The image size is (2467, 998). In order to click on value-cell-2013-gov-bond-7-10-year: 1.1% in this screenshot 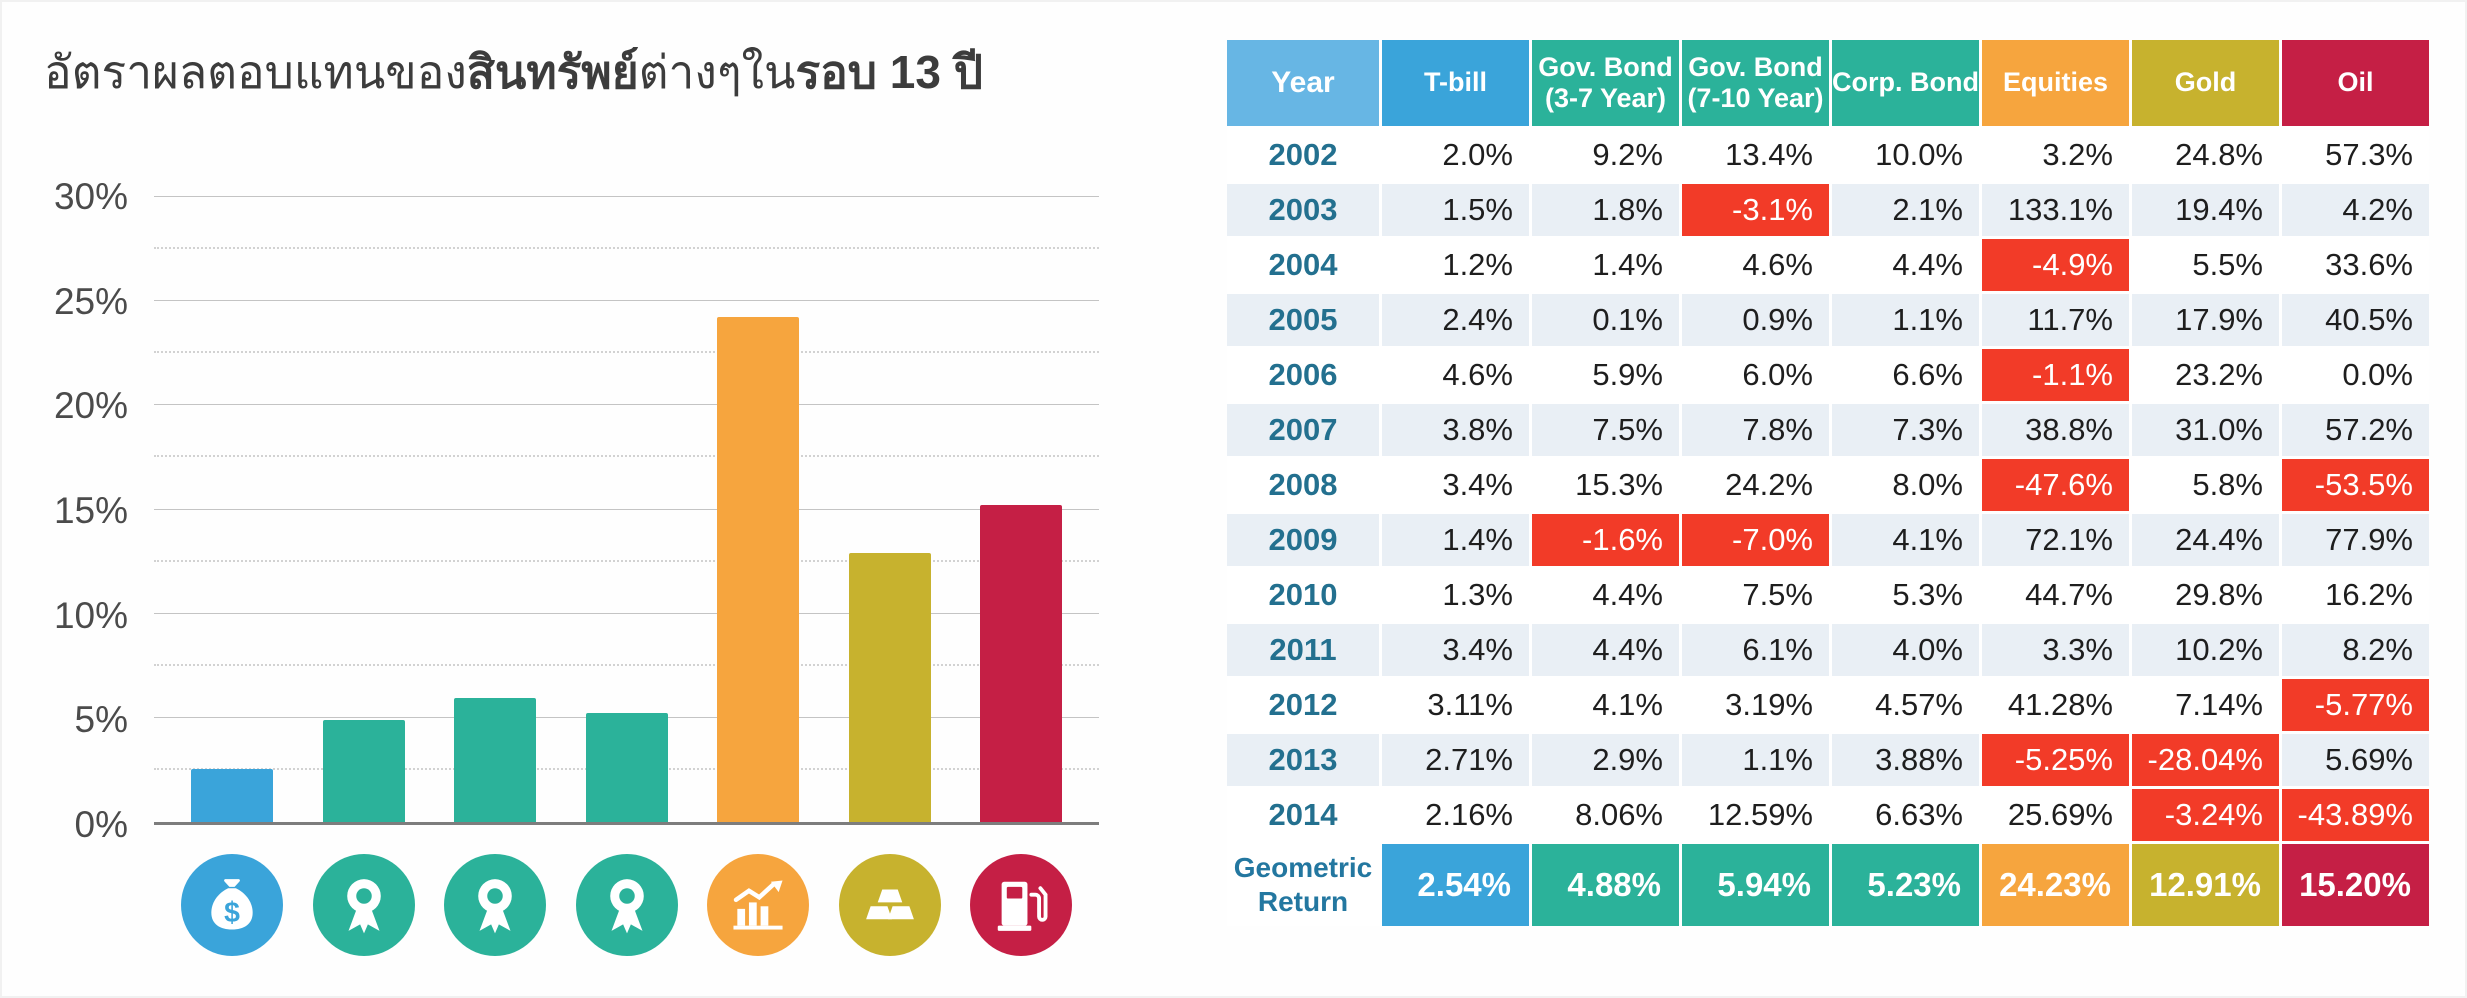, I will do `click(1755, 760)`.